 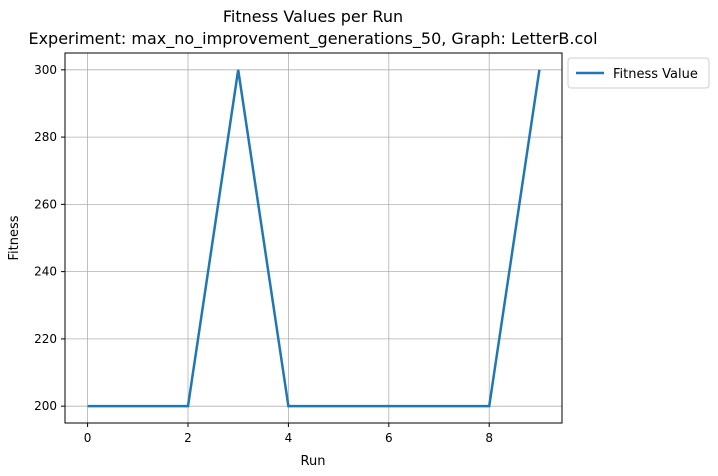 What do you see at coordinates (45, 204) in the screenshot?
I see `y-tick-label: 260` at bounding box center [45, 204].